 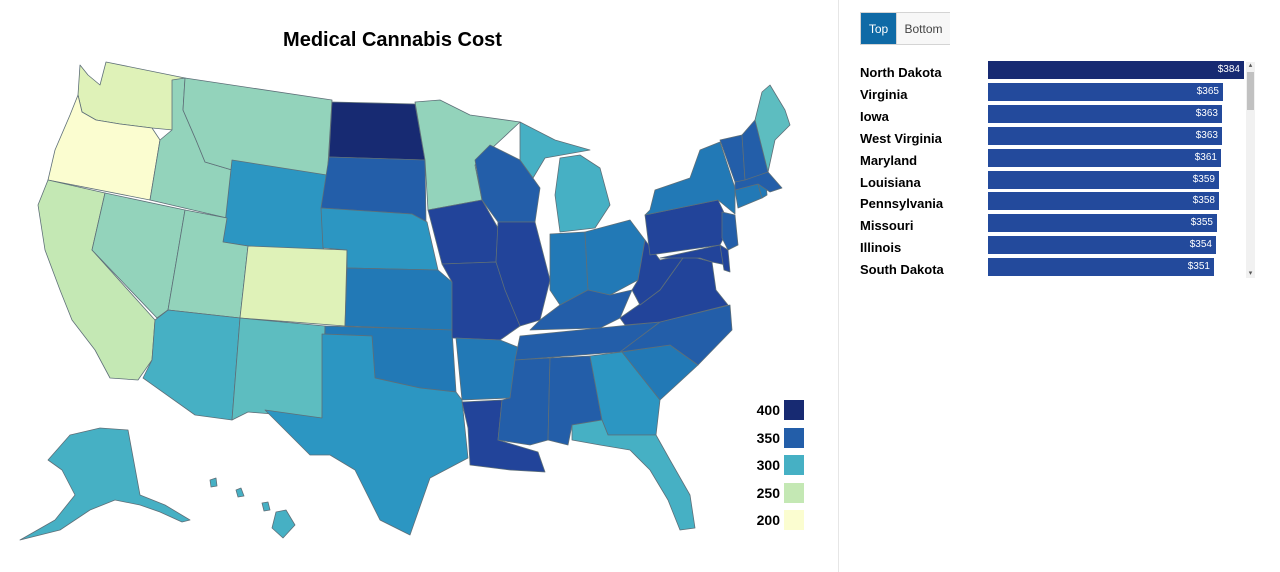 What do you see at coordinates (633, 475) in the screenshot?
I see `state-florida` at bounding box center [633, 475].